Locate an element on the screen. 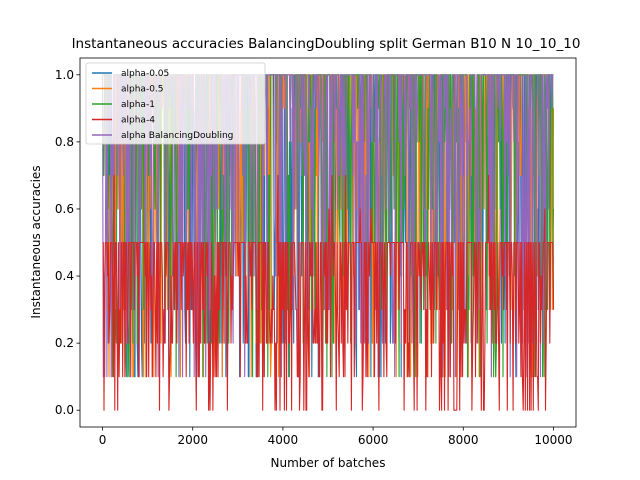  x-tick-label: 4000 is located at coordinates (283, 440).